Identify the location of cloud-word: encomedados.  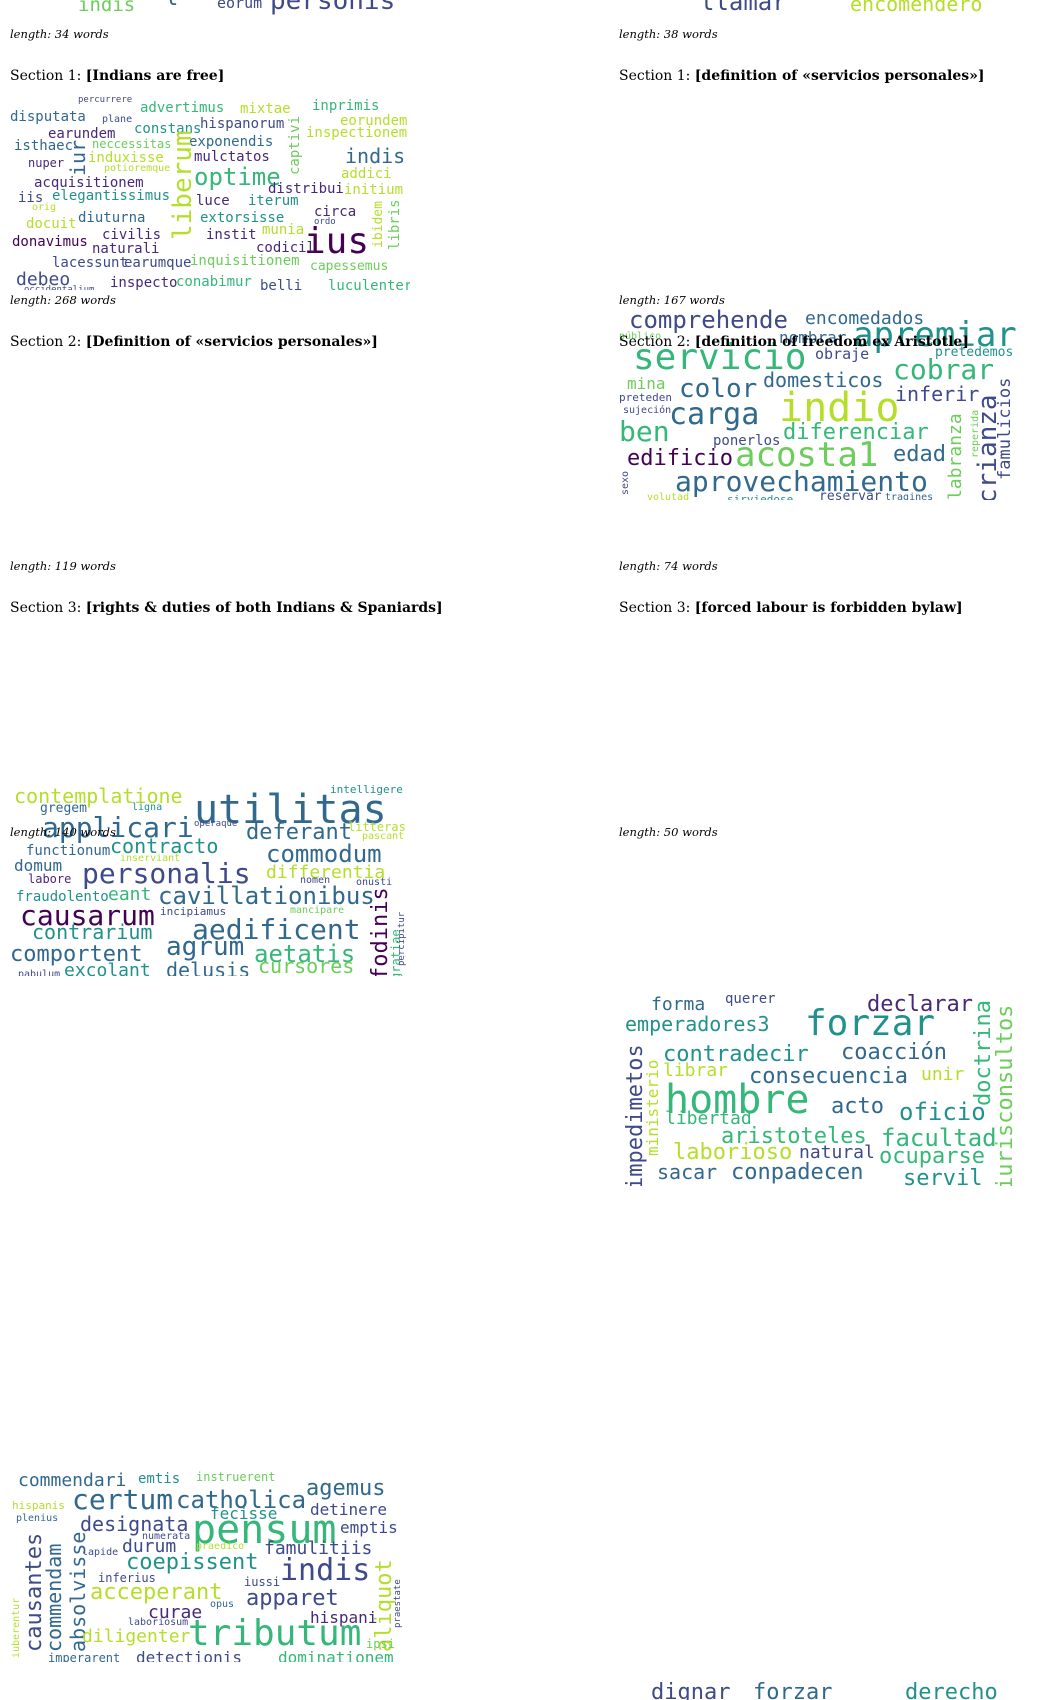
(865, 318).